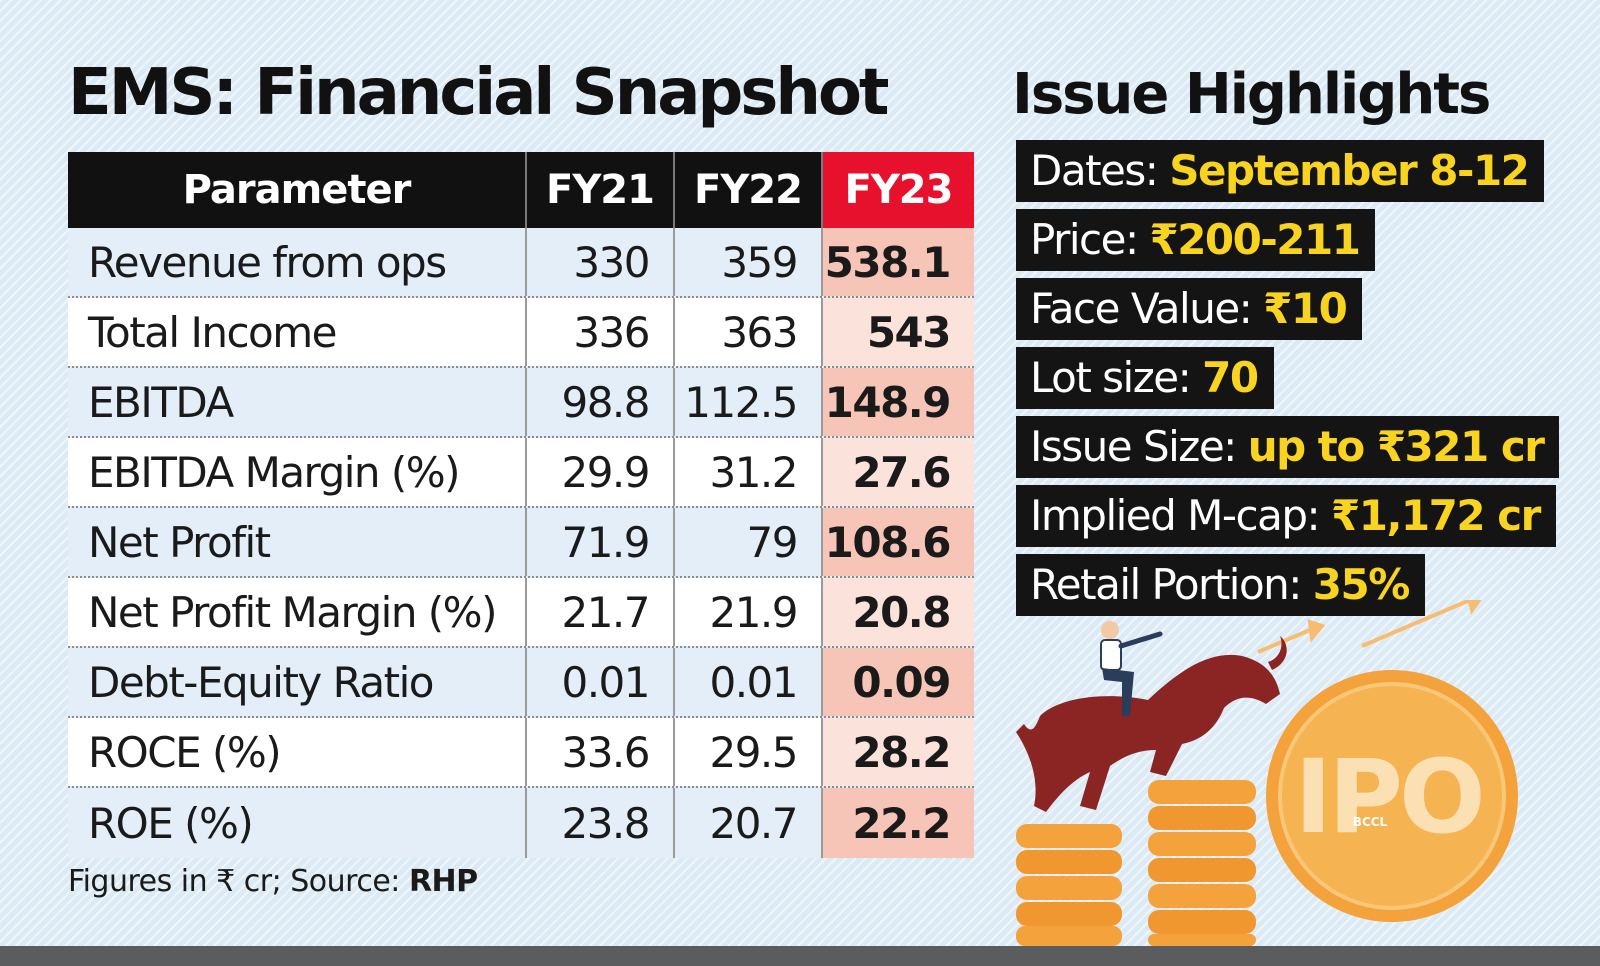  I want to click on highlight-item: Lot size: 70, so click(1145, 378).